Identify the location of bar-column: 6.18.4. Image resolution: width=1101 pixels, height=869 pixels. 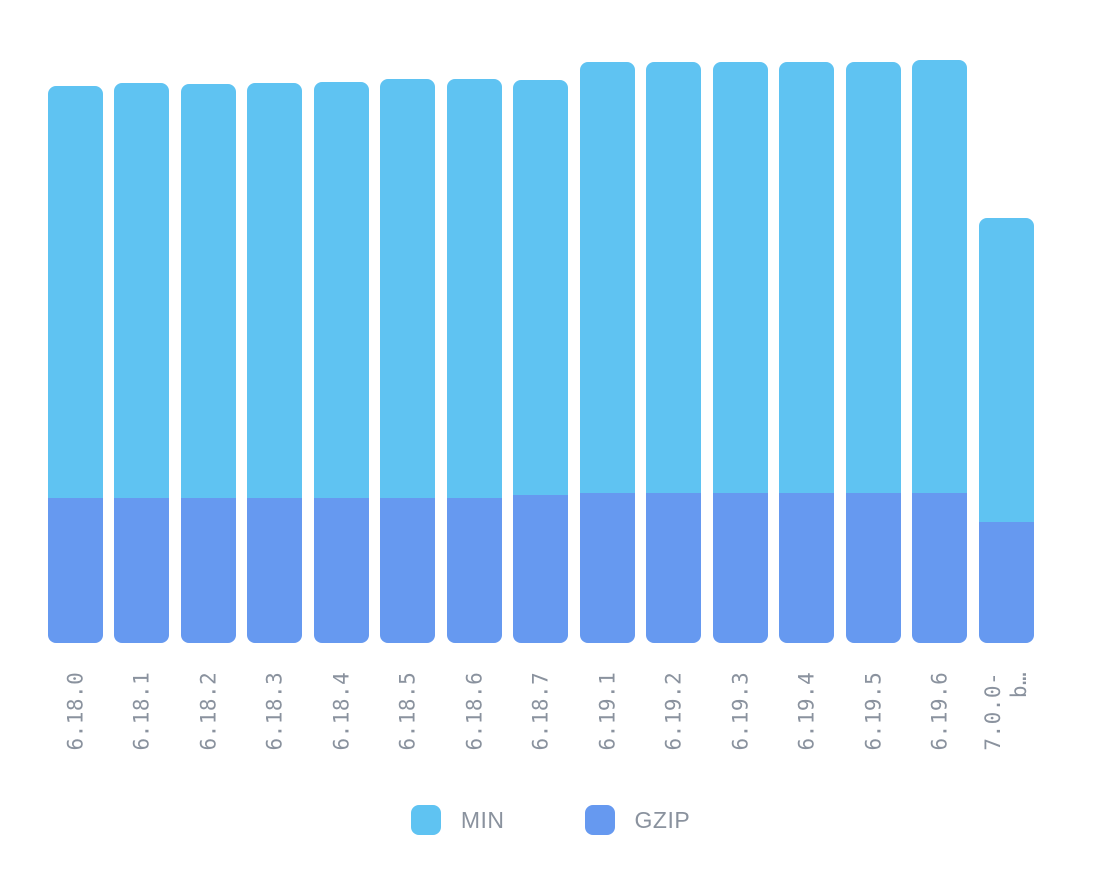
(341, 390).